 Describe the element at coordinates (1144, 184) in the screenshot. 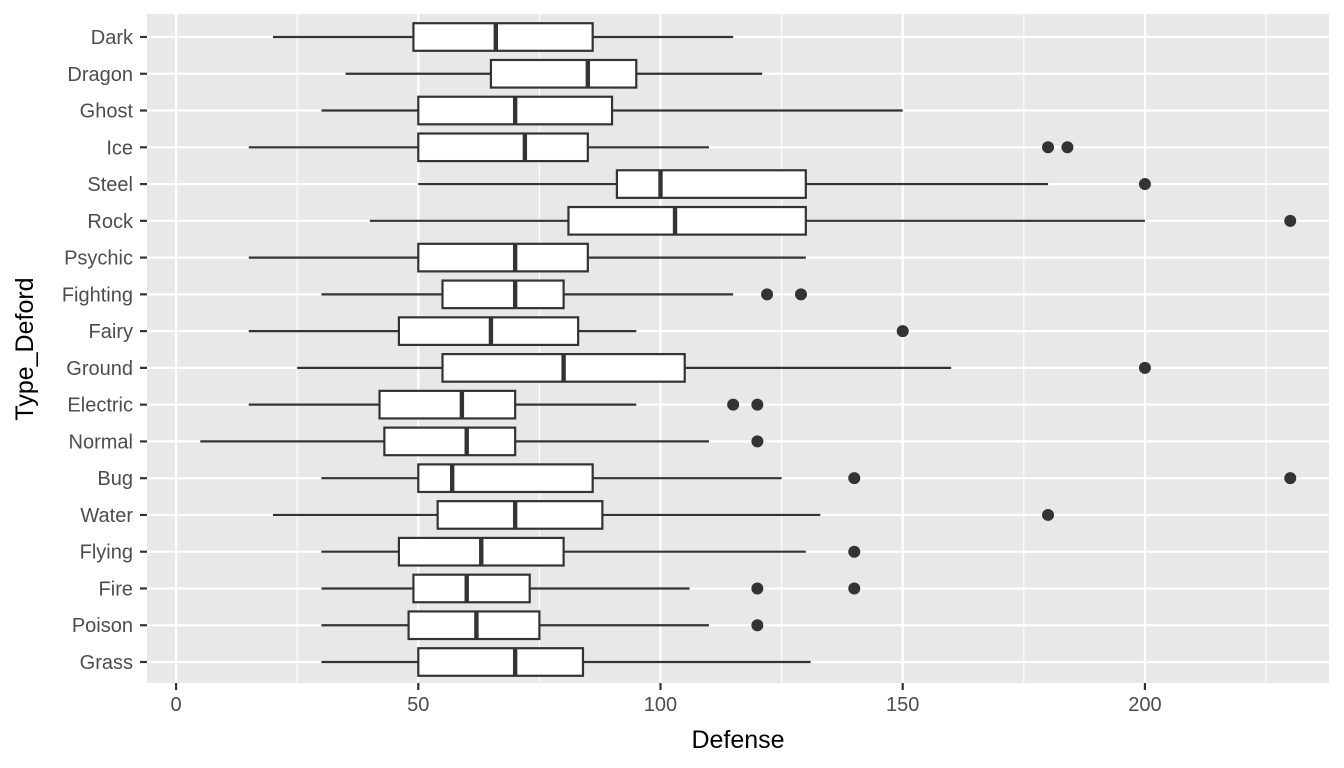

I see `outlier-steel` at that location.